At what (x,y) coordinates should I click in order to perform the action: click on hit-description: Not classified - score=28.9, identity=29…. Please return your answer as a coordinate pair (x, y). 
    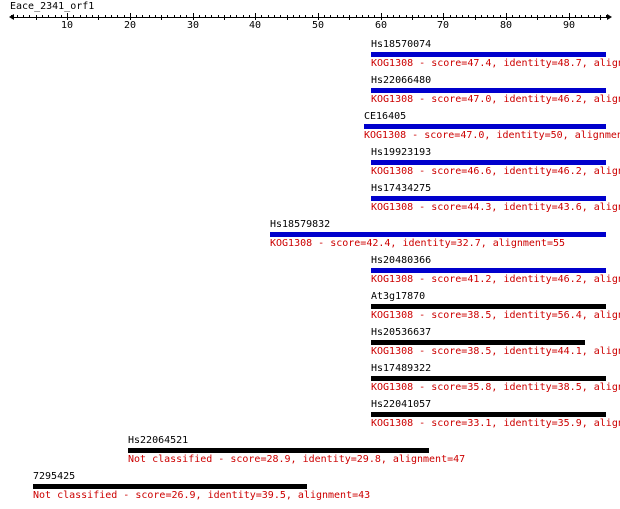
    Looking at the image, I should click on (297, 459).